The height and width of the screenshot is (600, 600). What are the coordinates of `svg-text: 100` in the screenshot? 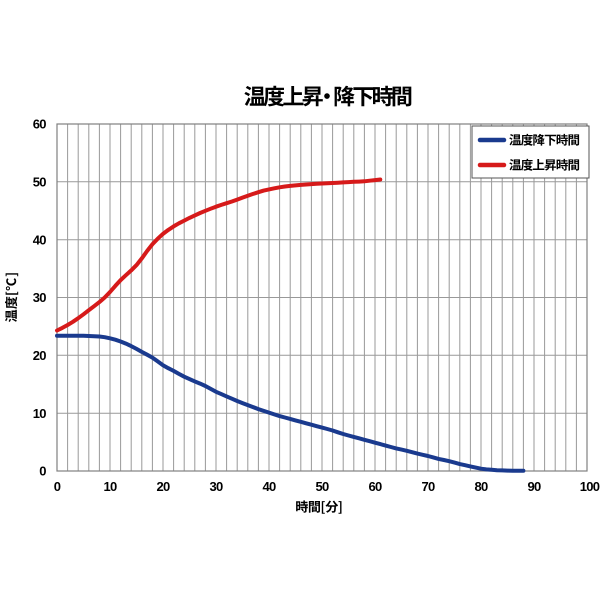 It's located at (590, 486).